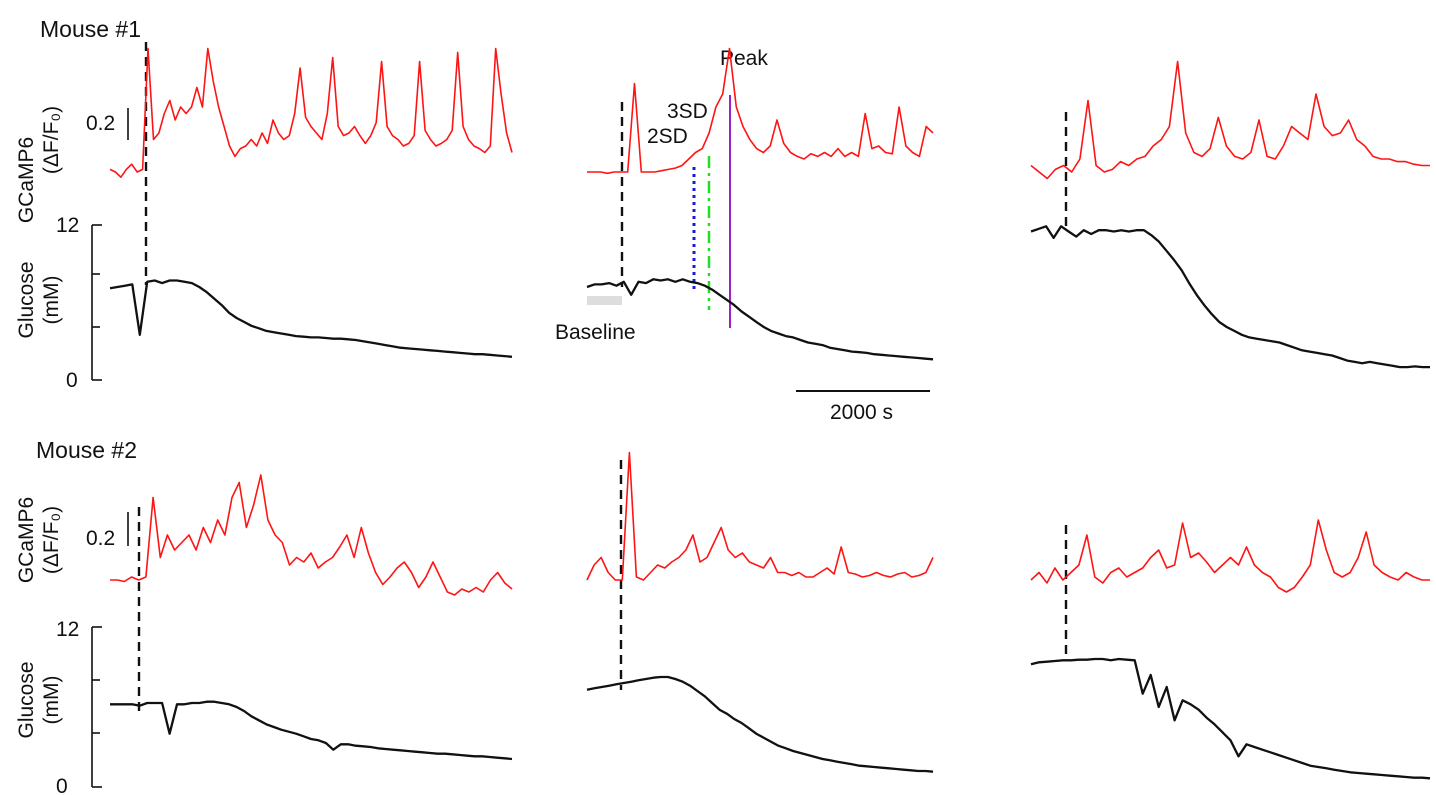 This screenshot has width=1436, height=795. Describe the element at coordinates (67, 225) in the screenshot. I see `glucose-tick-12-row1: 12` at that location.